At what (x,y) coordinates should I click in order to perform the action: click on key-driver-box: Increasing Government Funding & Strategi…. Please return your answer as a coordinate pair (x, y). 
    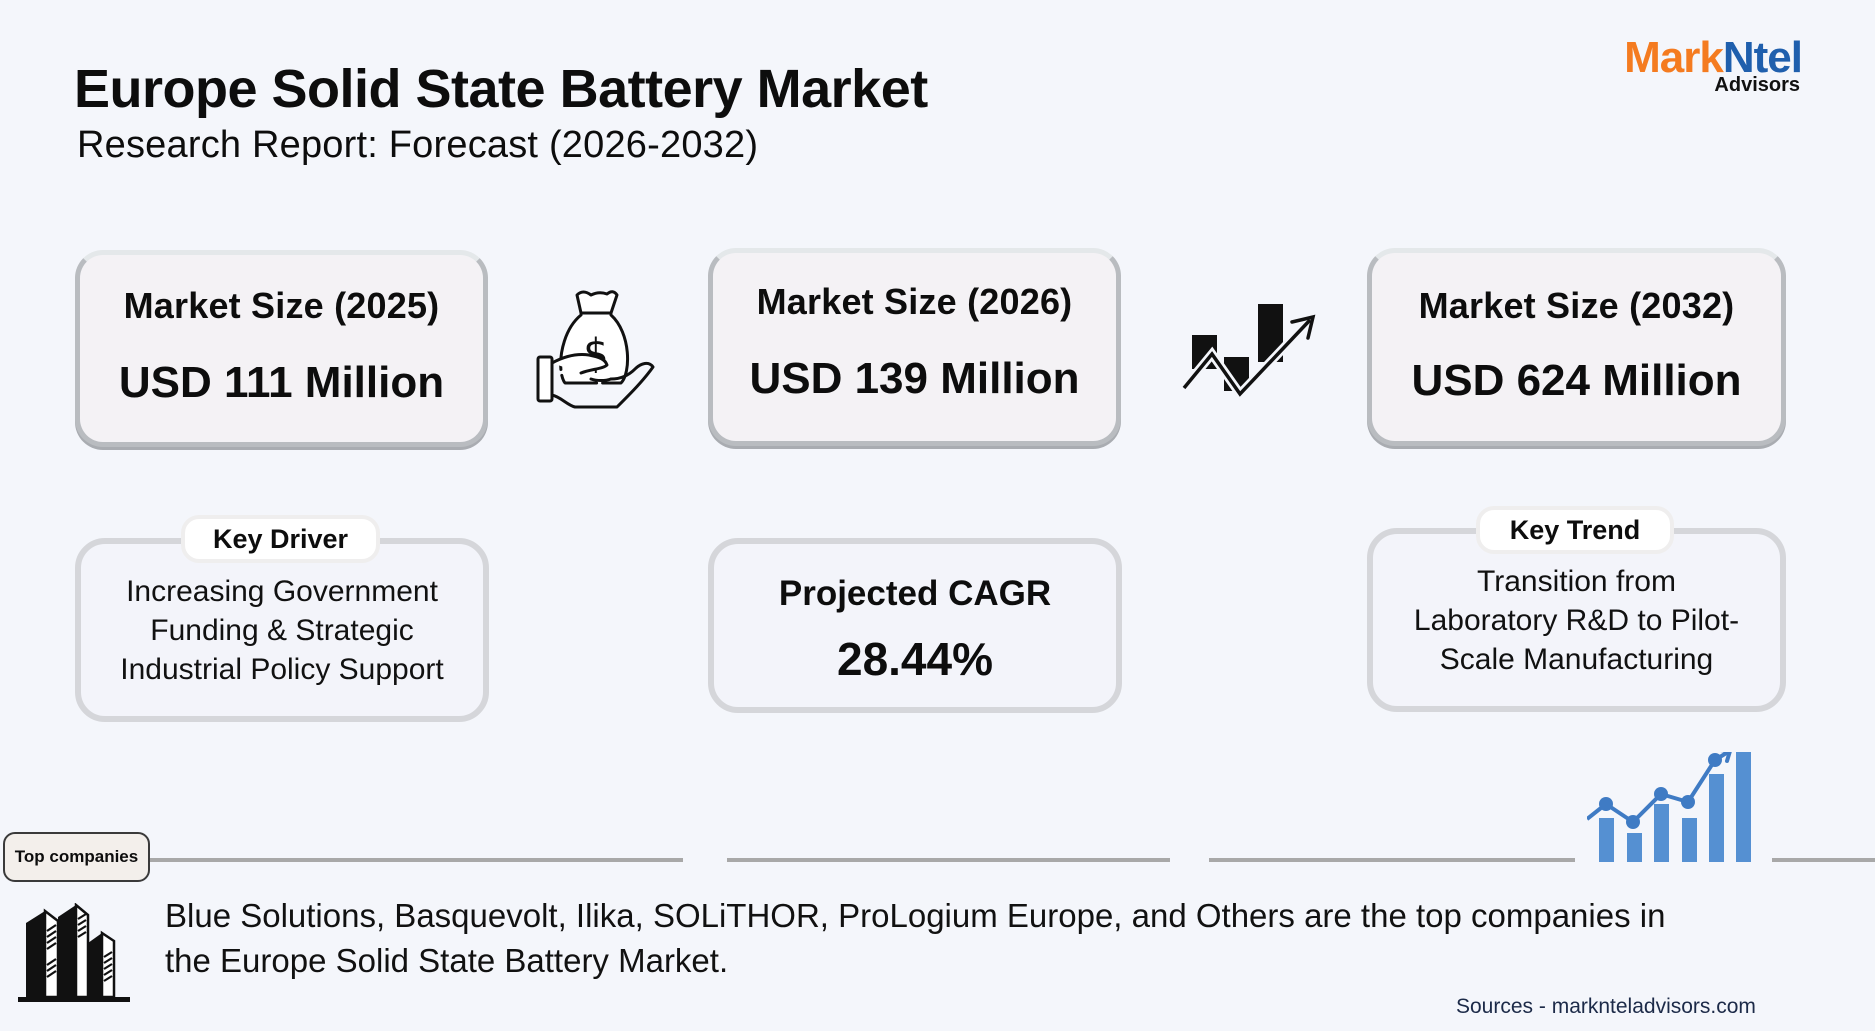
    Looking at the image, I should click on (282, 630).